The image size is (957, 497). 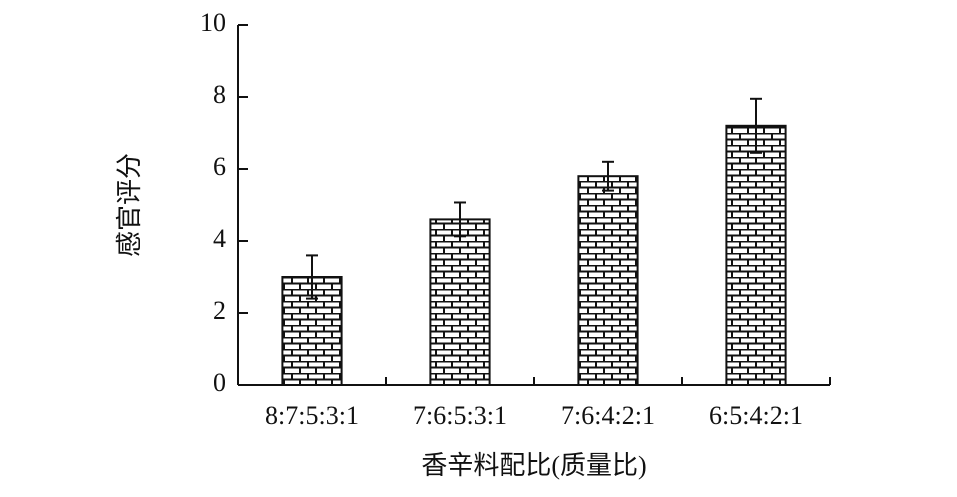 I want to click on y-tick-label: 6, so click(x=219, y=166).